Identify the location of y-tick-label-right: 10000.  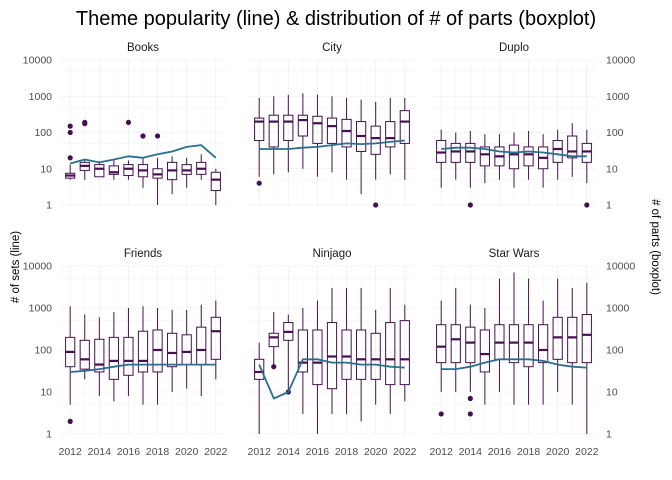
(620, 267).